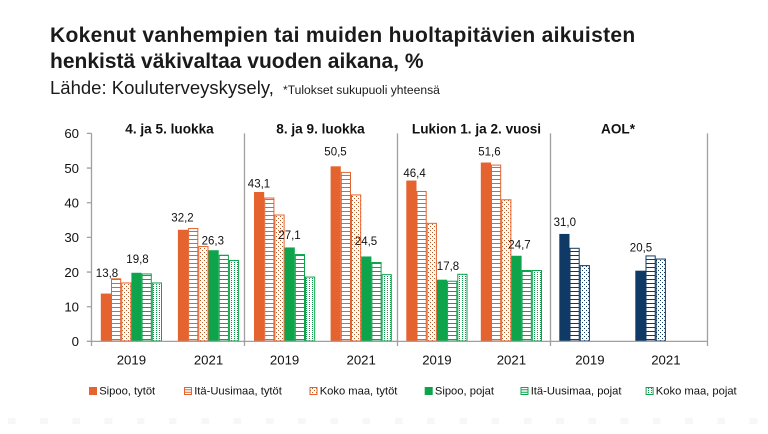 The image size is (768, 434). Describe the element at coordinates (71, 133) in the screenshot. I see `svg-text: 60` at that location.